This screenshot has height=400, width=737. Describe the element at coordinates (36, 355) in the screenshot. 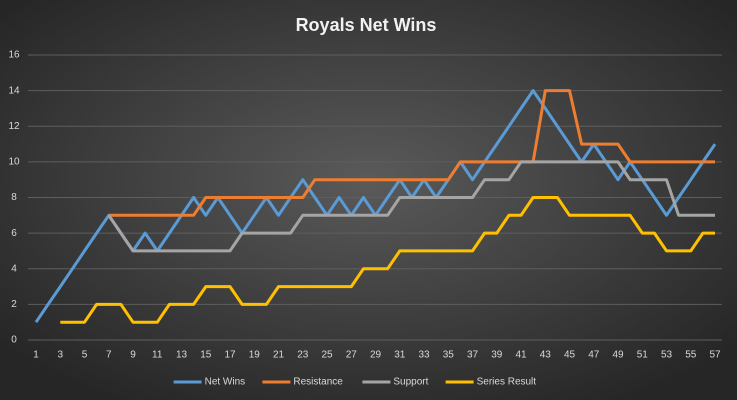

I see `x-tick-label: 1` at that location.